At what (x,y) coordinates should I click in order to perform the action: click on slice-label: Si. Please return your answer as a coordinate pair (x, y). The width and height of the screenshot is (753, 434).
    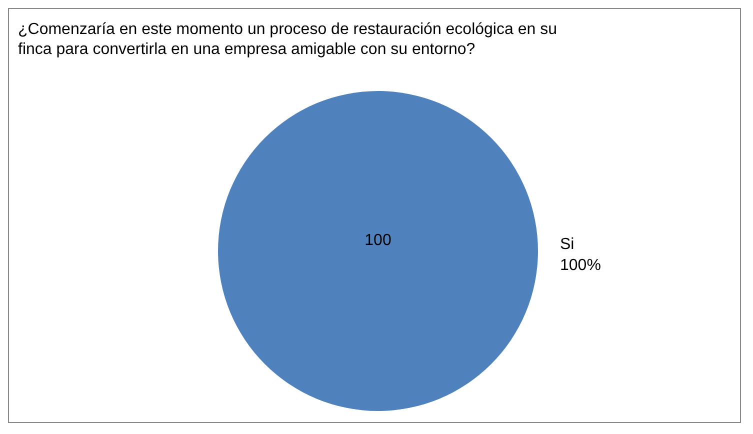
    Looking at the image, I should click on (567, 244).